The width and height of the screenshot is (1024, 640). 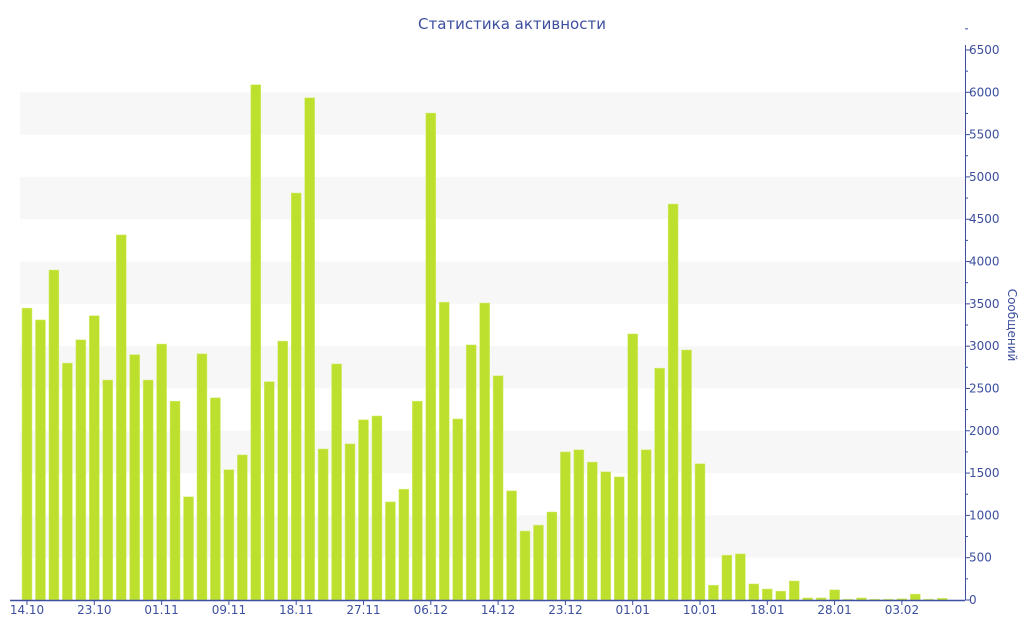 What do you see at coordinates (984, 50) in the screenshot?
I see `y-tick-label: 6500` at bounding box center [984, 50].